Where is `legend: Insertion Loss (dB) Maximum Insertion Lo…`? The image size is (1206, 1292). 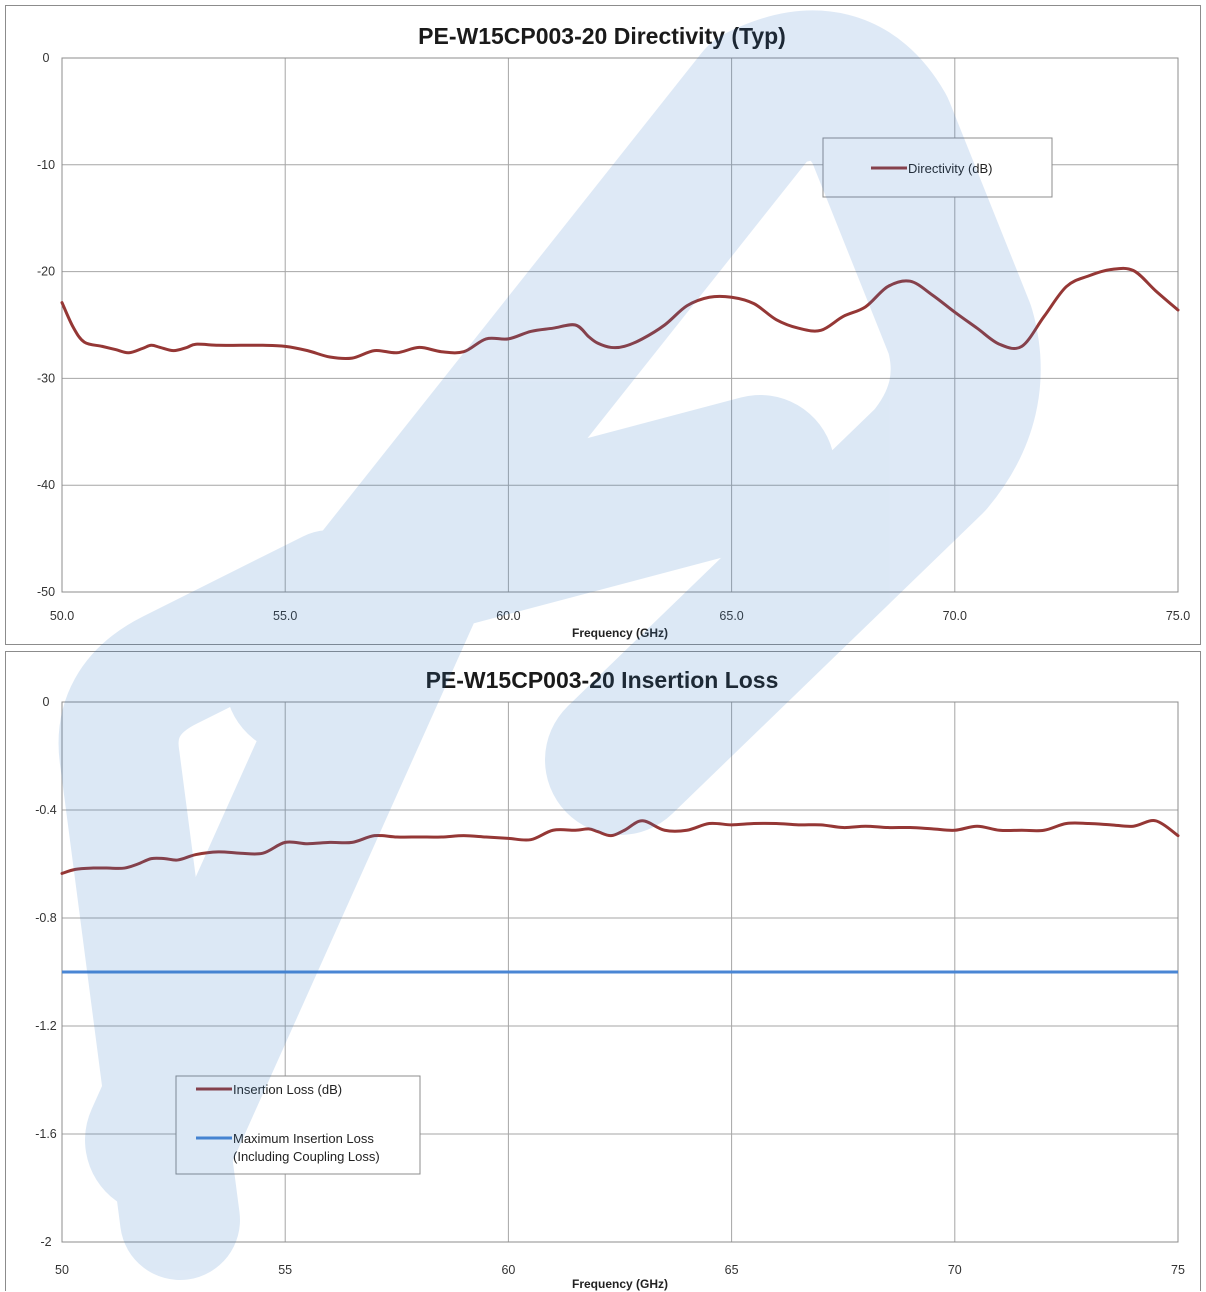
legend: Insertion Loss (dB) Maximum Insertion Lo… is located at coordinates (298, 1125).